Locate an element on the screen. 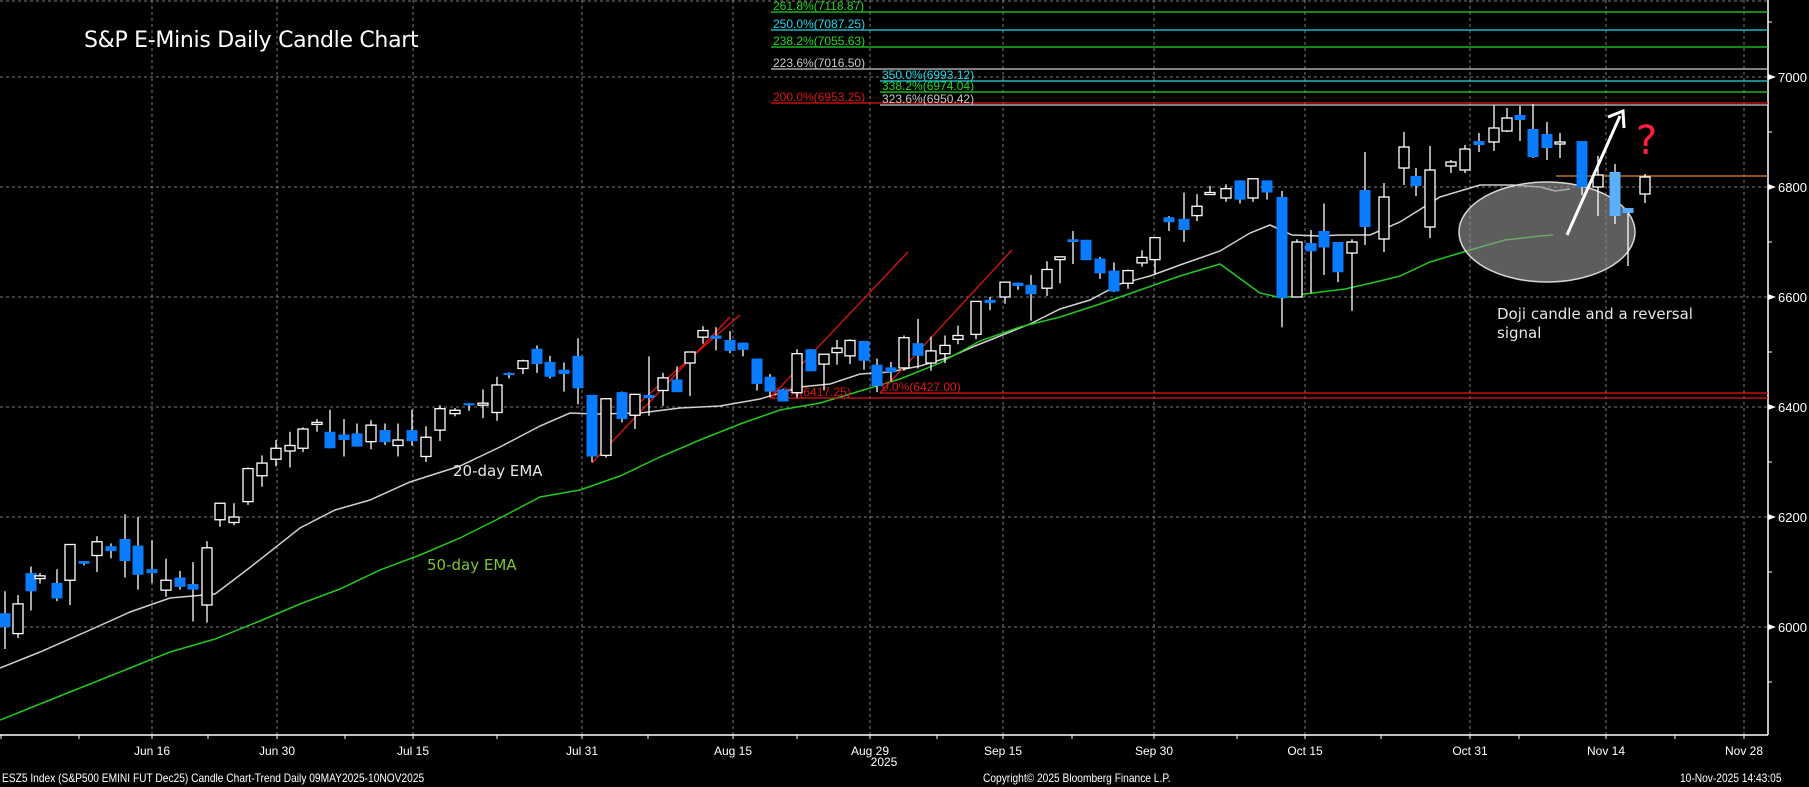  year-label: 2025 is located at coordinates (884, 762).